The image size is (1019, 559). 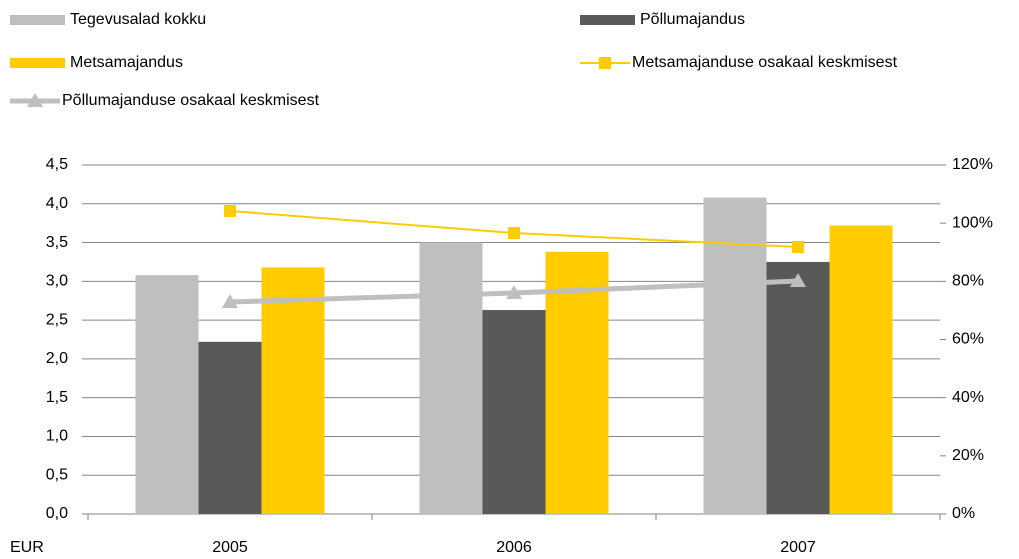 What do you see at coordinates (57, 281) in the screenshot?
I see `y-tick-label: 3,0` at bounding box center [57, 281].